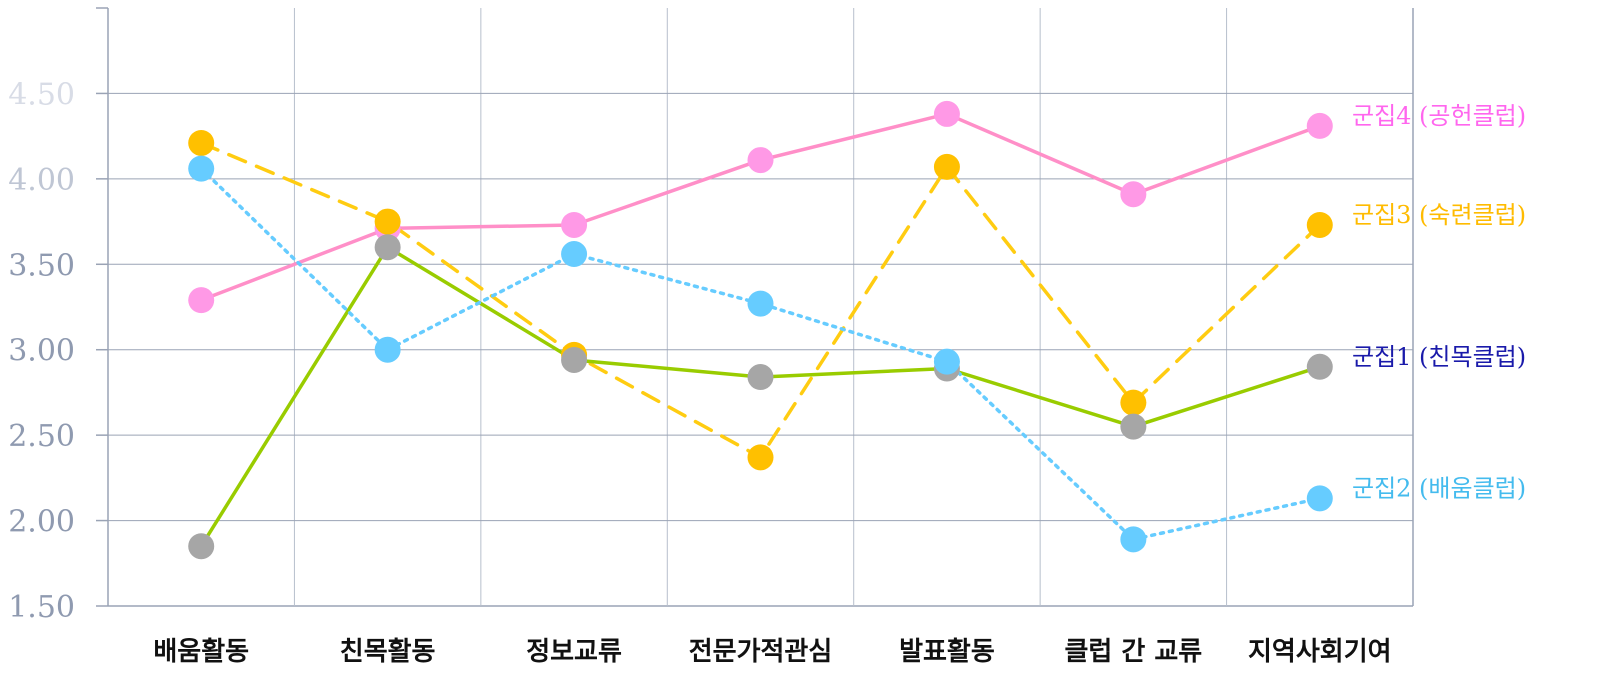  Describe the element at coordinates (41, 522) in the screenshot. I see `y-tick-label: 2.00` at that location.